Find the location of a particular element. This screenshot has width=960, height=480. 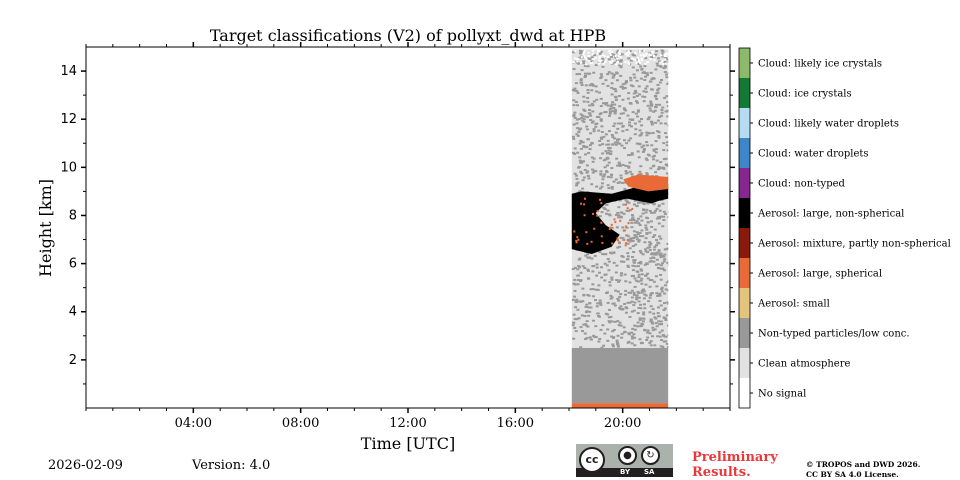

colorbar-label: No signal is located at coordinates (782, 394).